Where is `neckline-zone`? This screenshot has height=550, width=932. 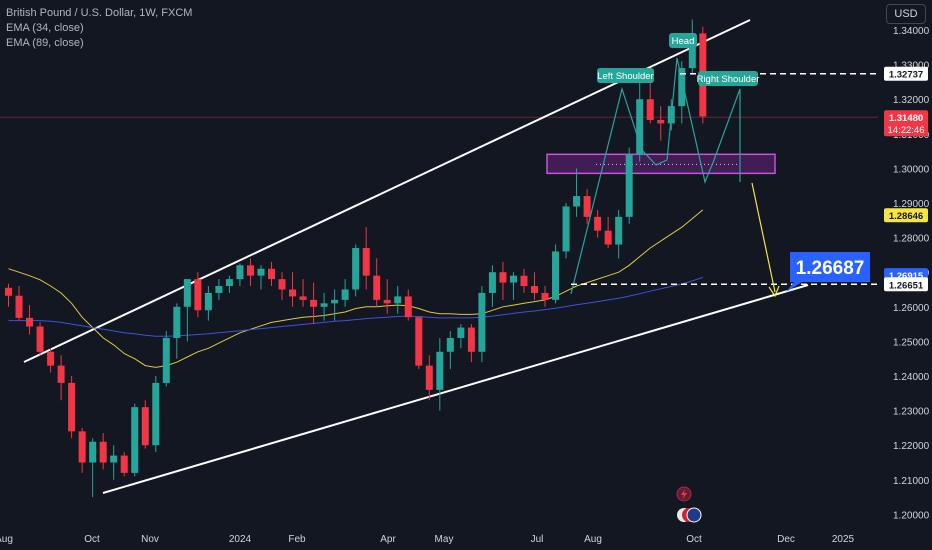 neckline-zone is located at coordinates (661, 164).